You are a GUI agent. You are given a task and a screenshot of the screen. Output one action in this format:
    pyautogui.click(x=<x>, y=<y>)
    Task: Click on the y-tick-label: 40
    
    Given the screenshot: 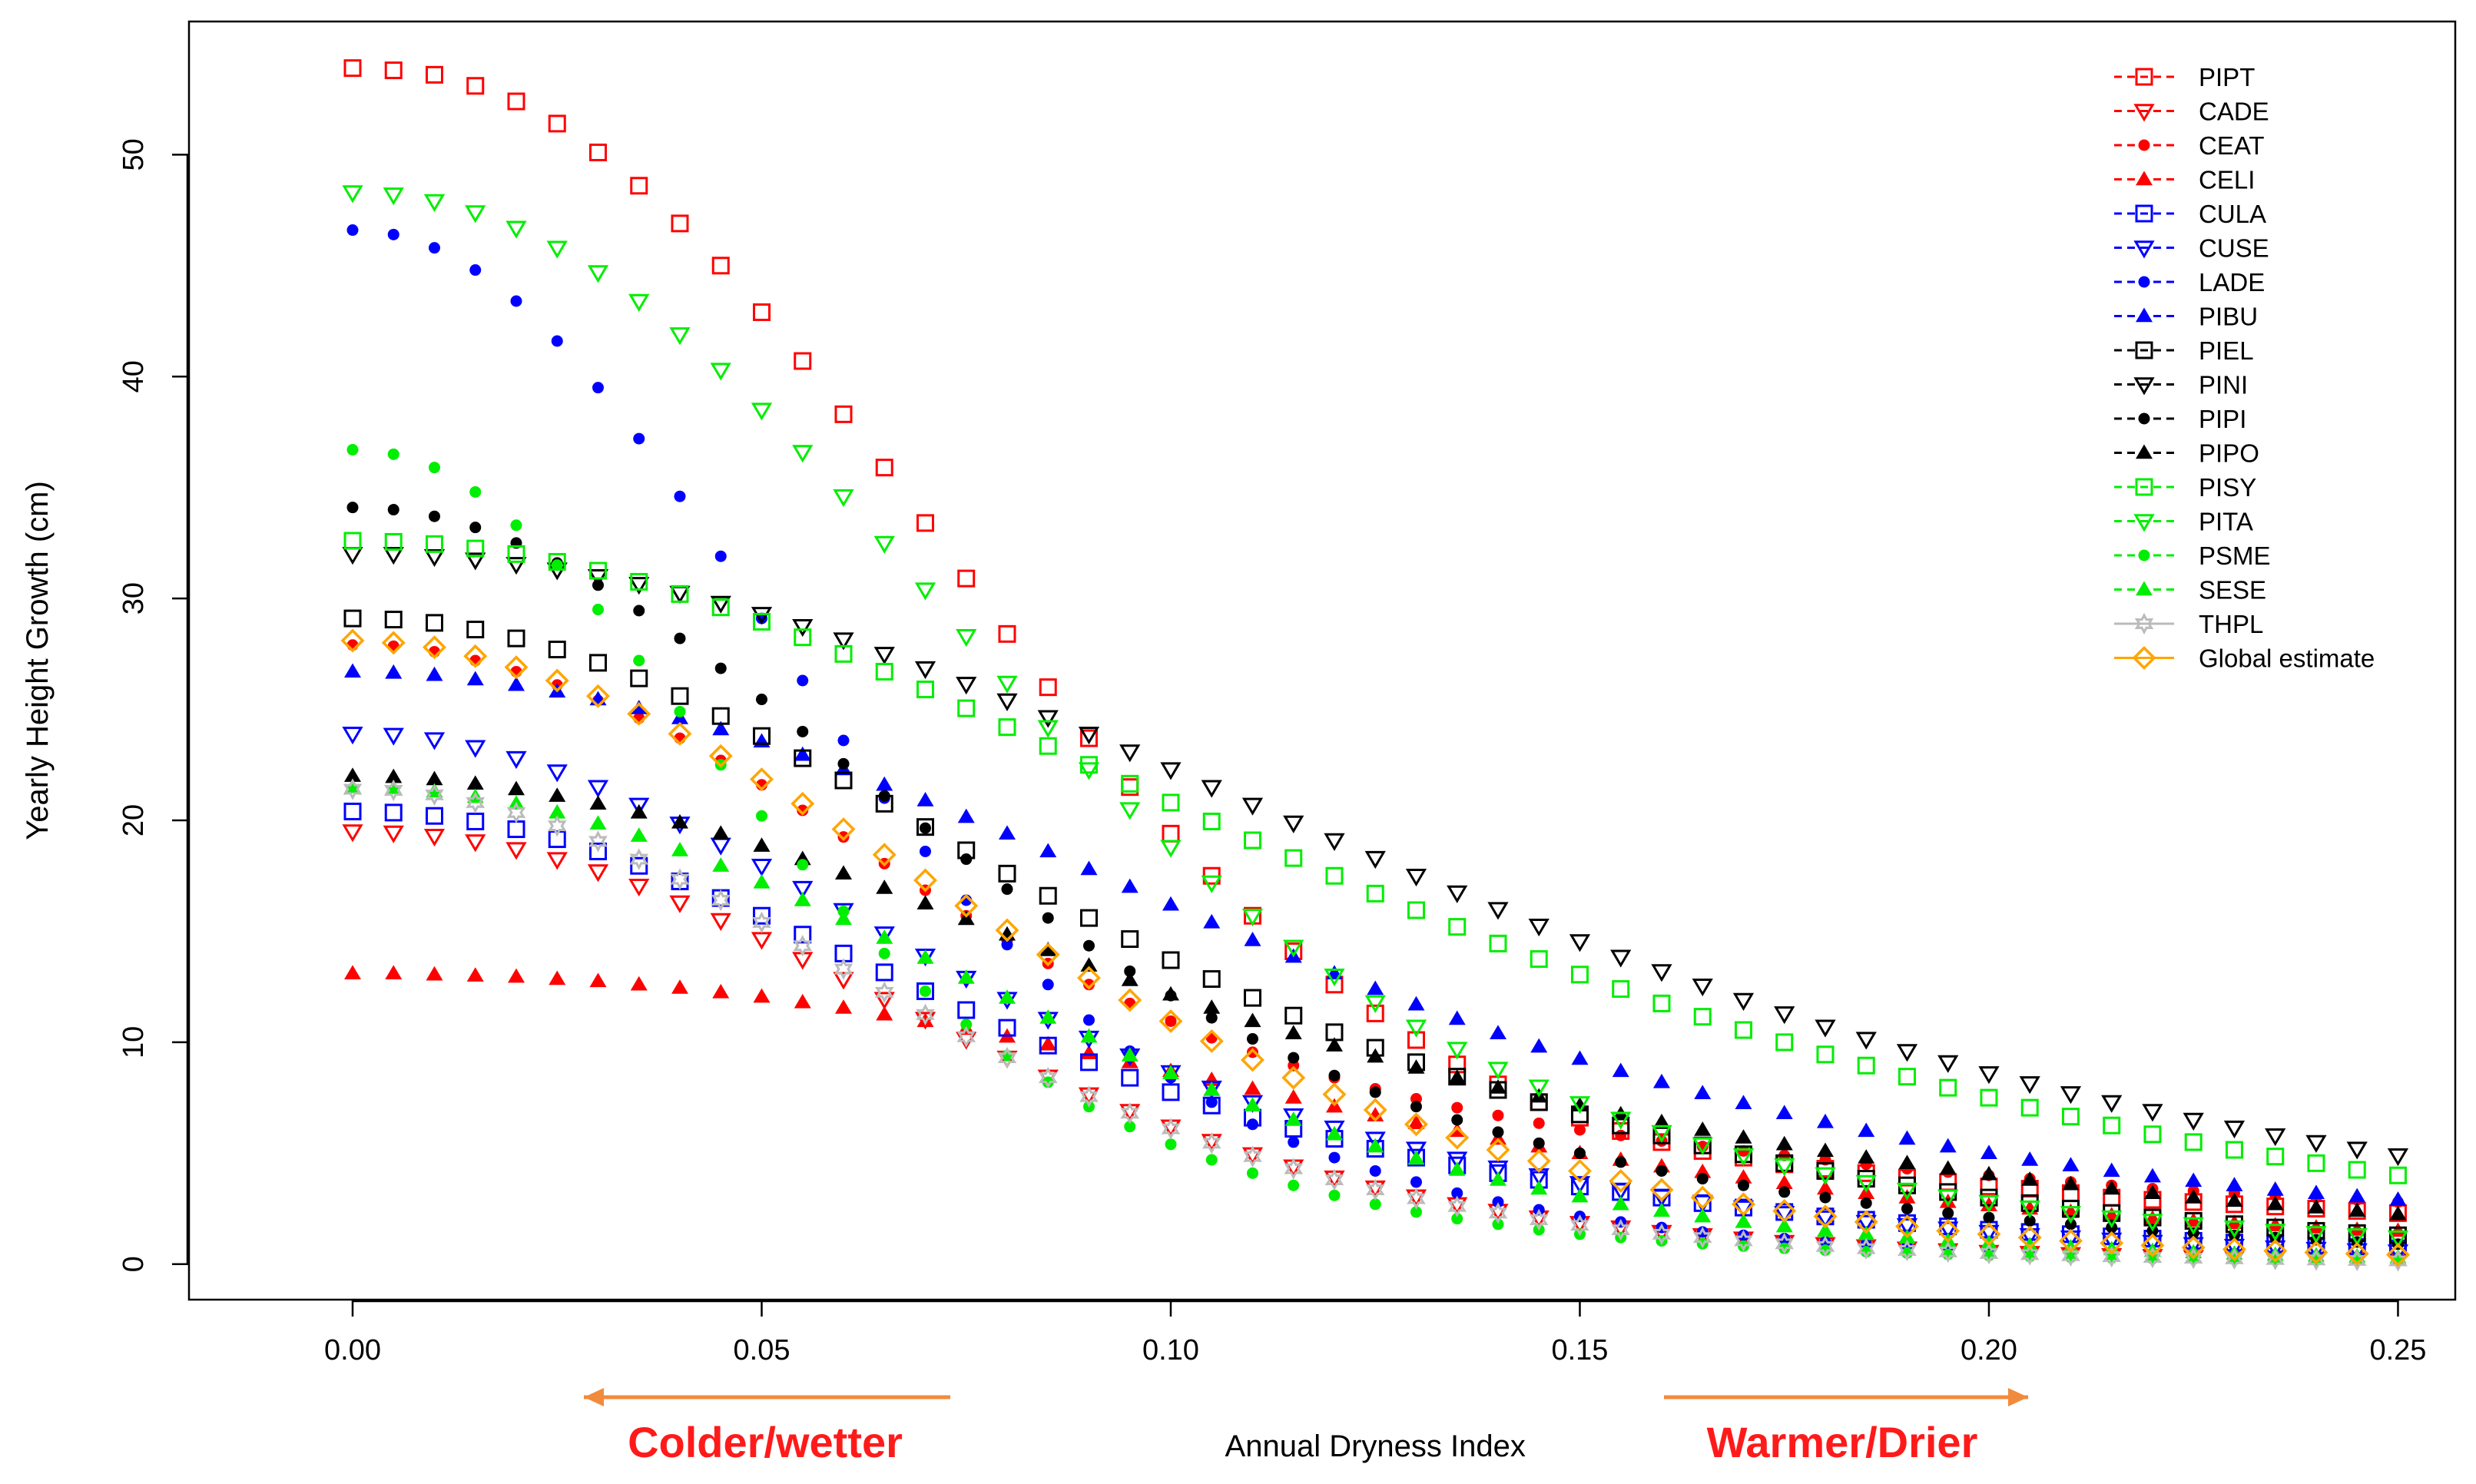 What is the action you would take?
    pyautogui.click(x=134, y=376)
    